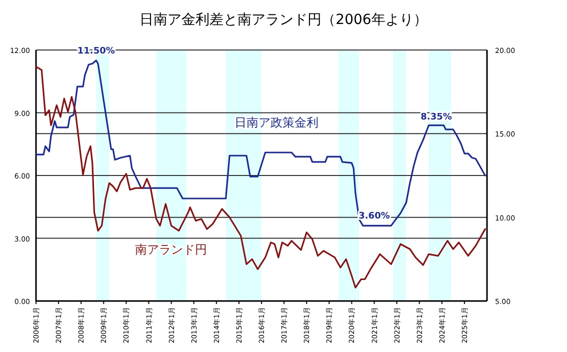  Describe the element at coordinates (436, 117) in the screenshot. I see `annotation: 8.35%` at that location.